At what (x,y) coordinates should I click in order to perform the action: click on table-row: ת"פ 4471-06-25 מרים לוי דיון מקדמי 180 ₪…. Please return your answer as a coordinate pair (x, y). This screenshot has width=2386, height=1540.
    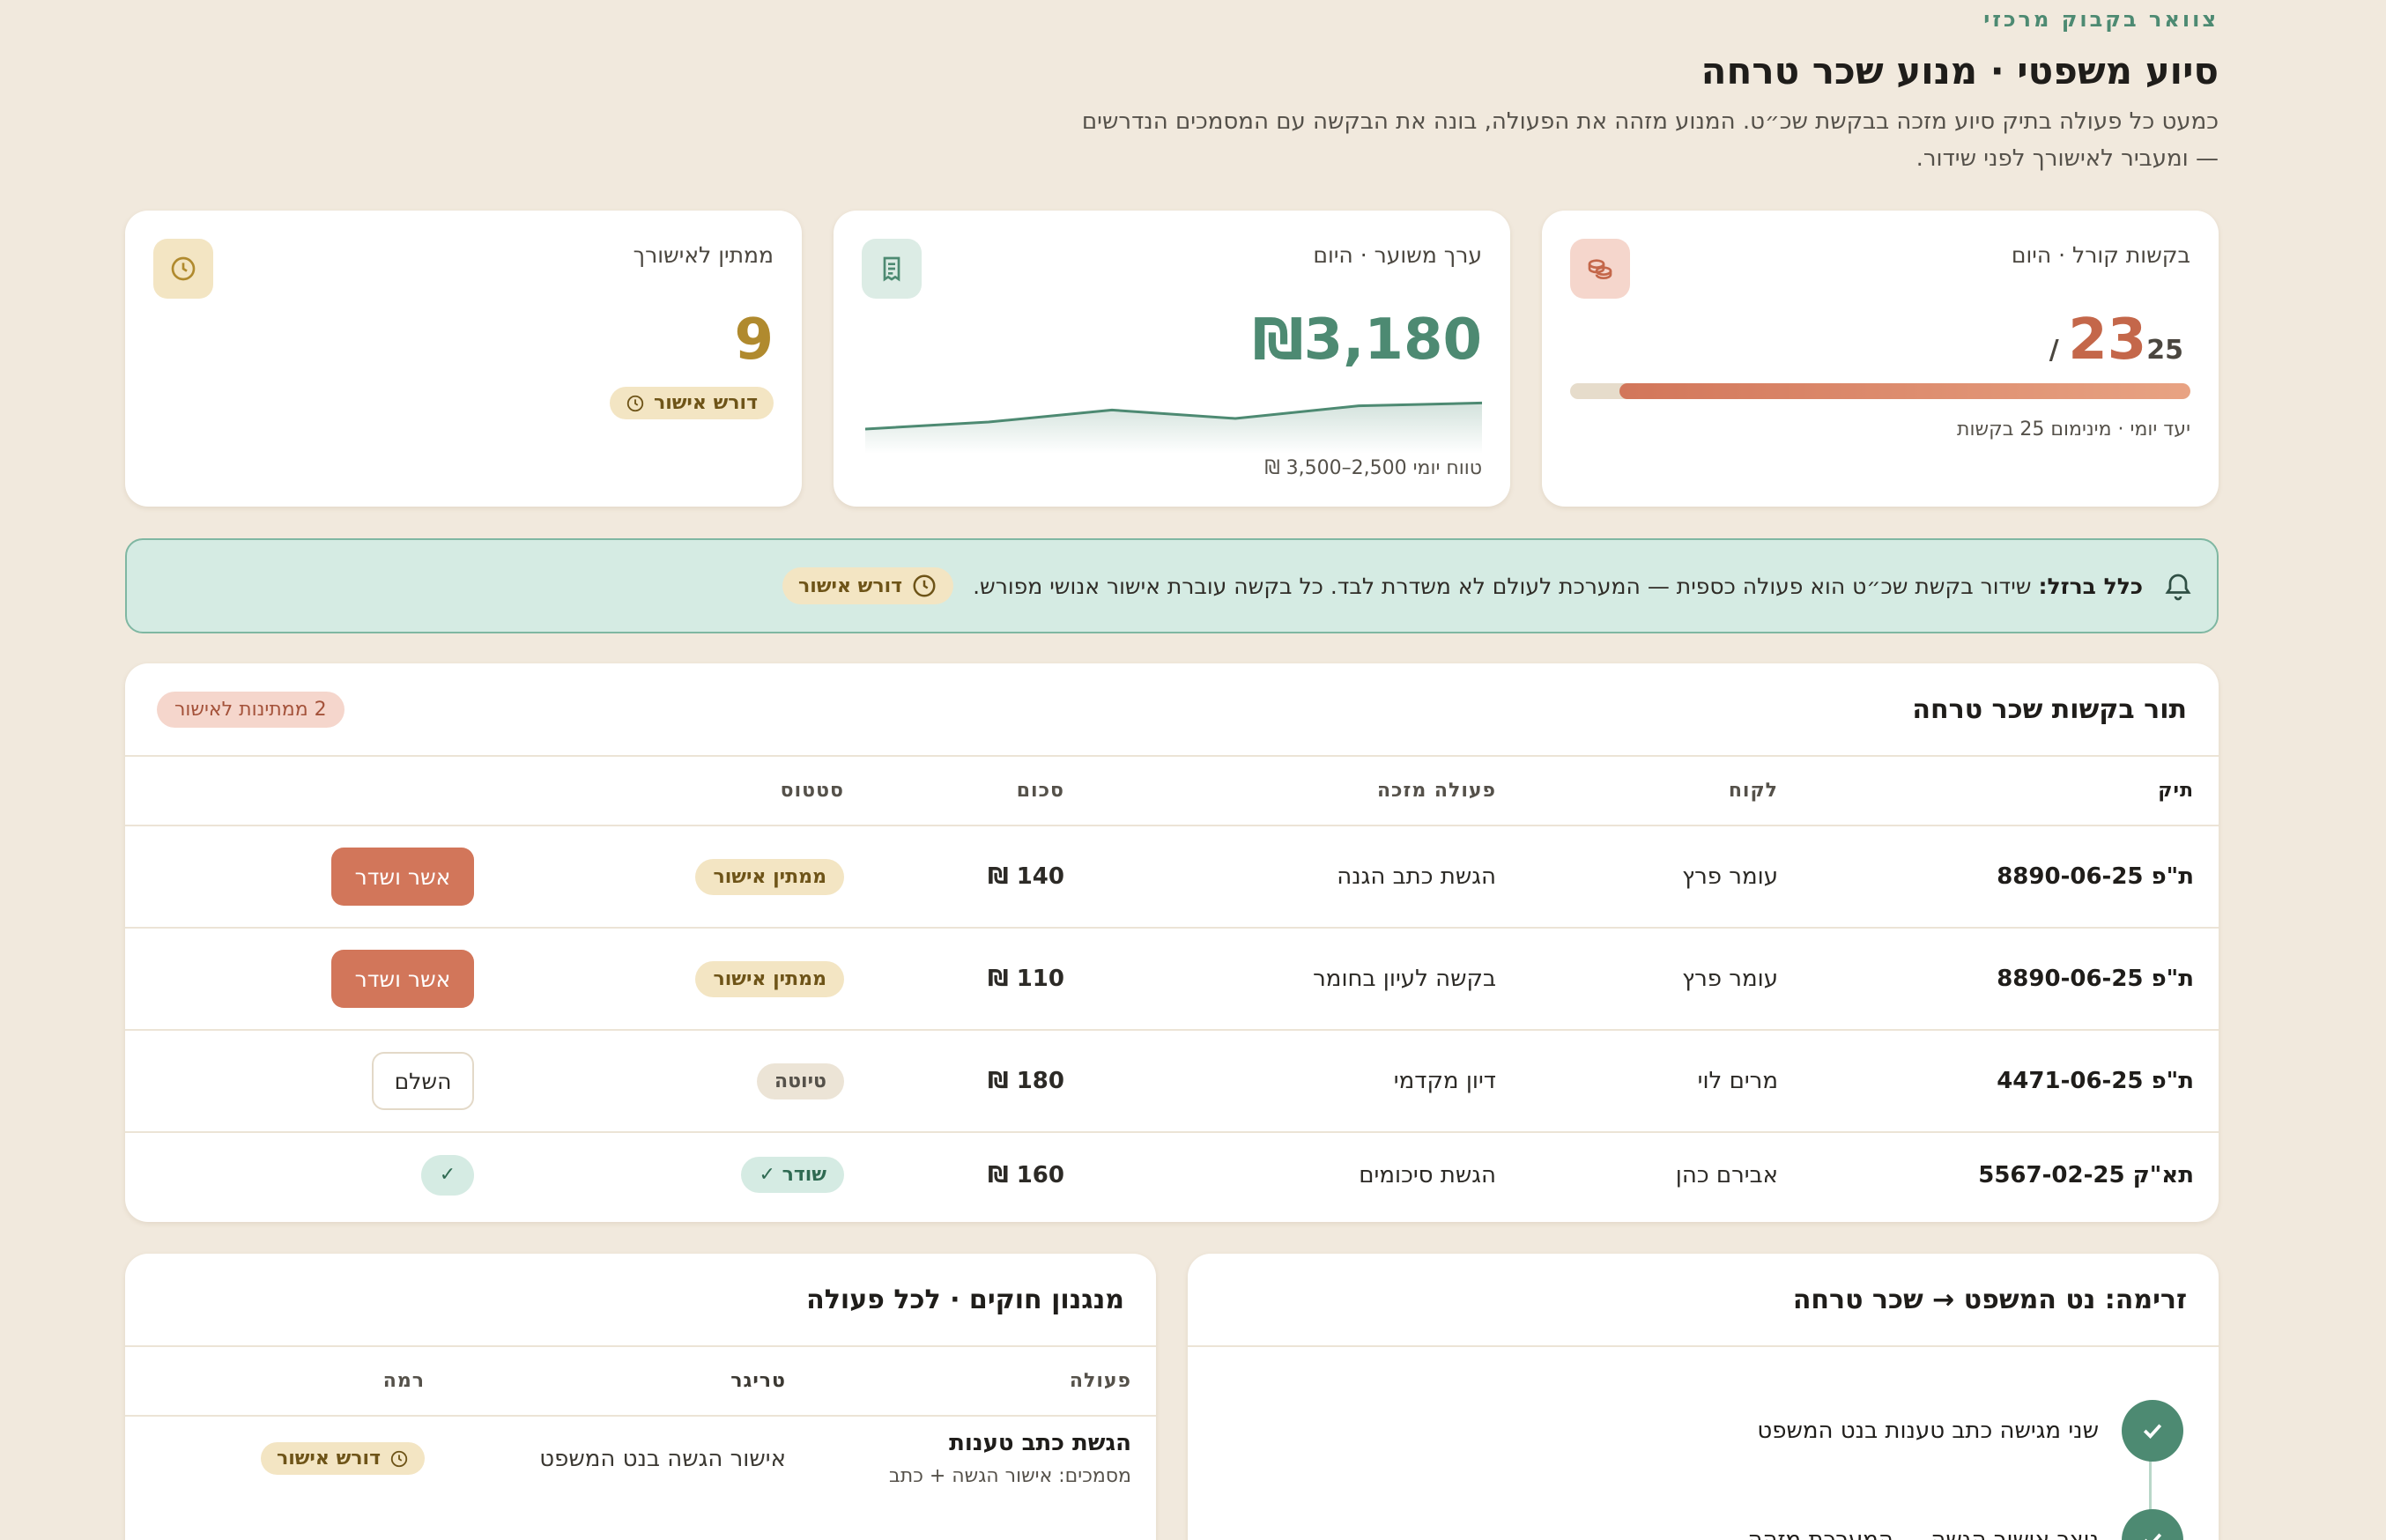
    Looking at the image, I should click on (1172, 1082).